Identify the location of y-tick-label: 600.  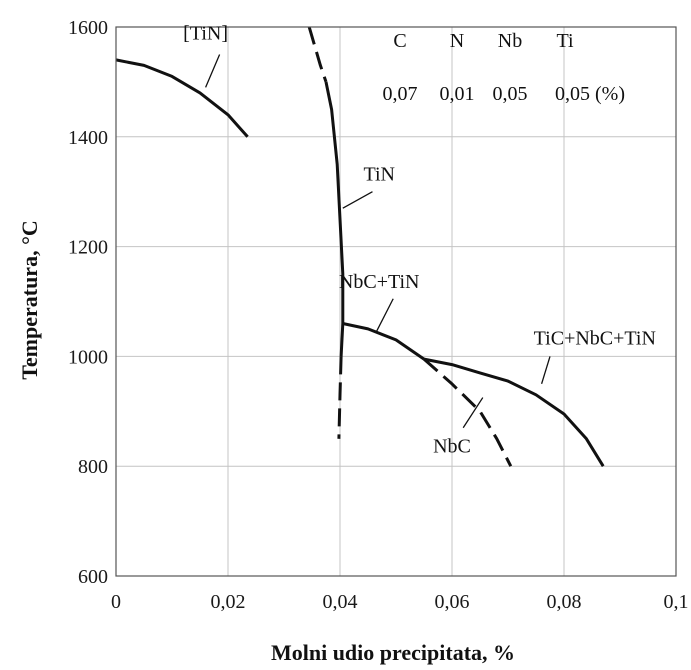
(93, 577).